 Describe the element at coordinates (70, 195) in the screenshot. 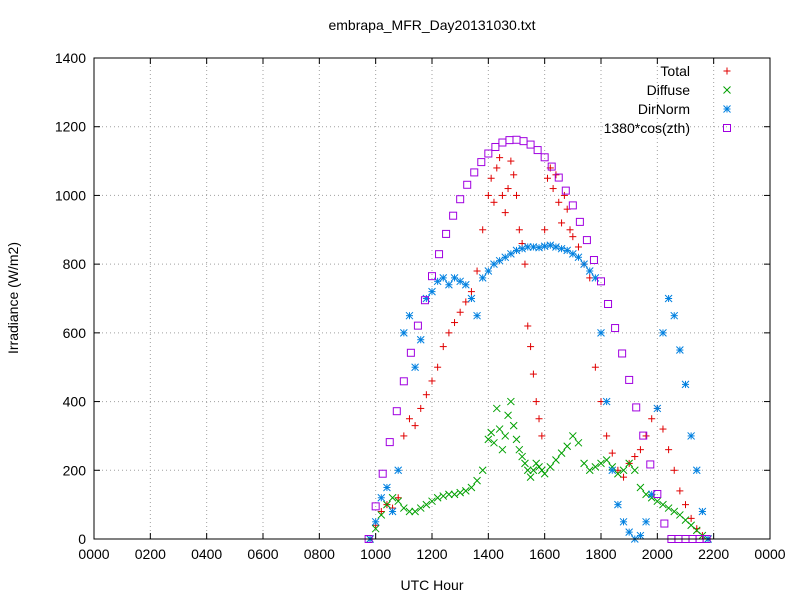

I see `y-tick-label: 1000` at that location.